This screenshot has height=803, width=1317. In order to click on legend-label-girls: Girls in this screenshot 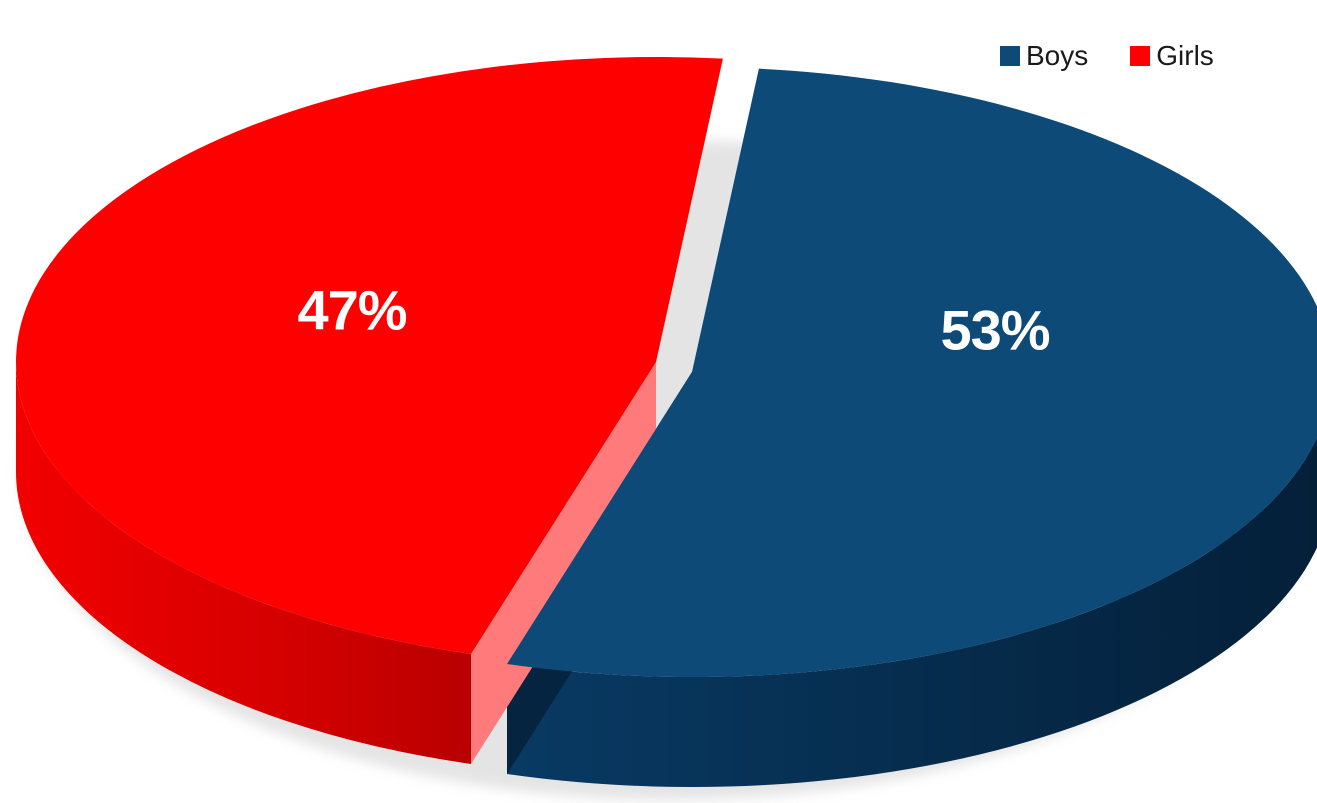, I will do `click(1185, 55)`.